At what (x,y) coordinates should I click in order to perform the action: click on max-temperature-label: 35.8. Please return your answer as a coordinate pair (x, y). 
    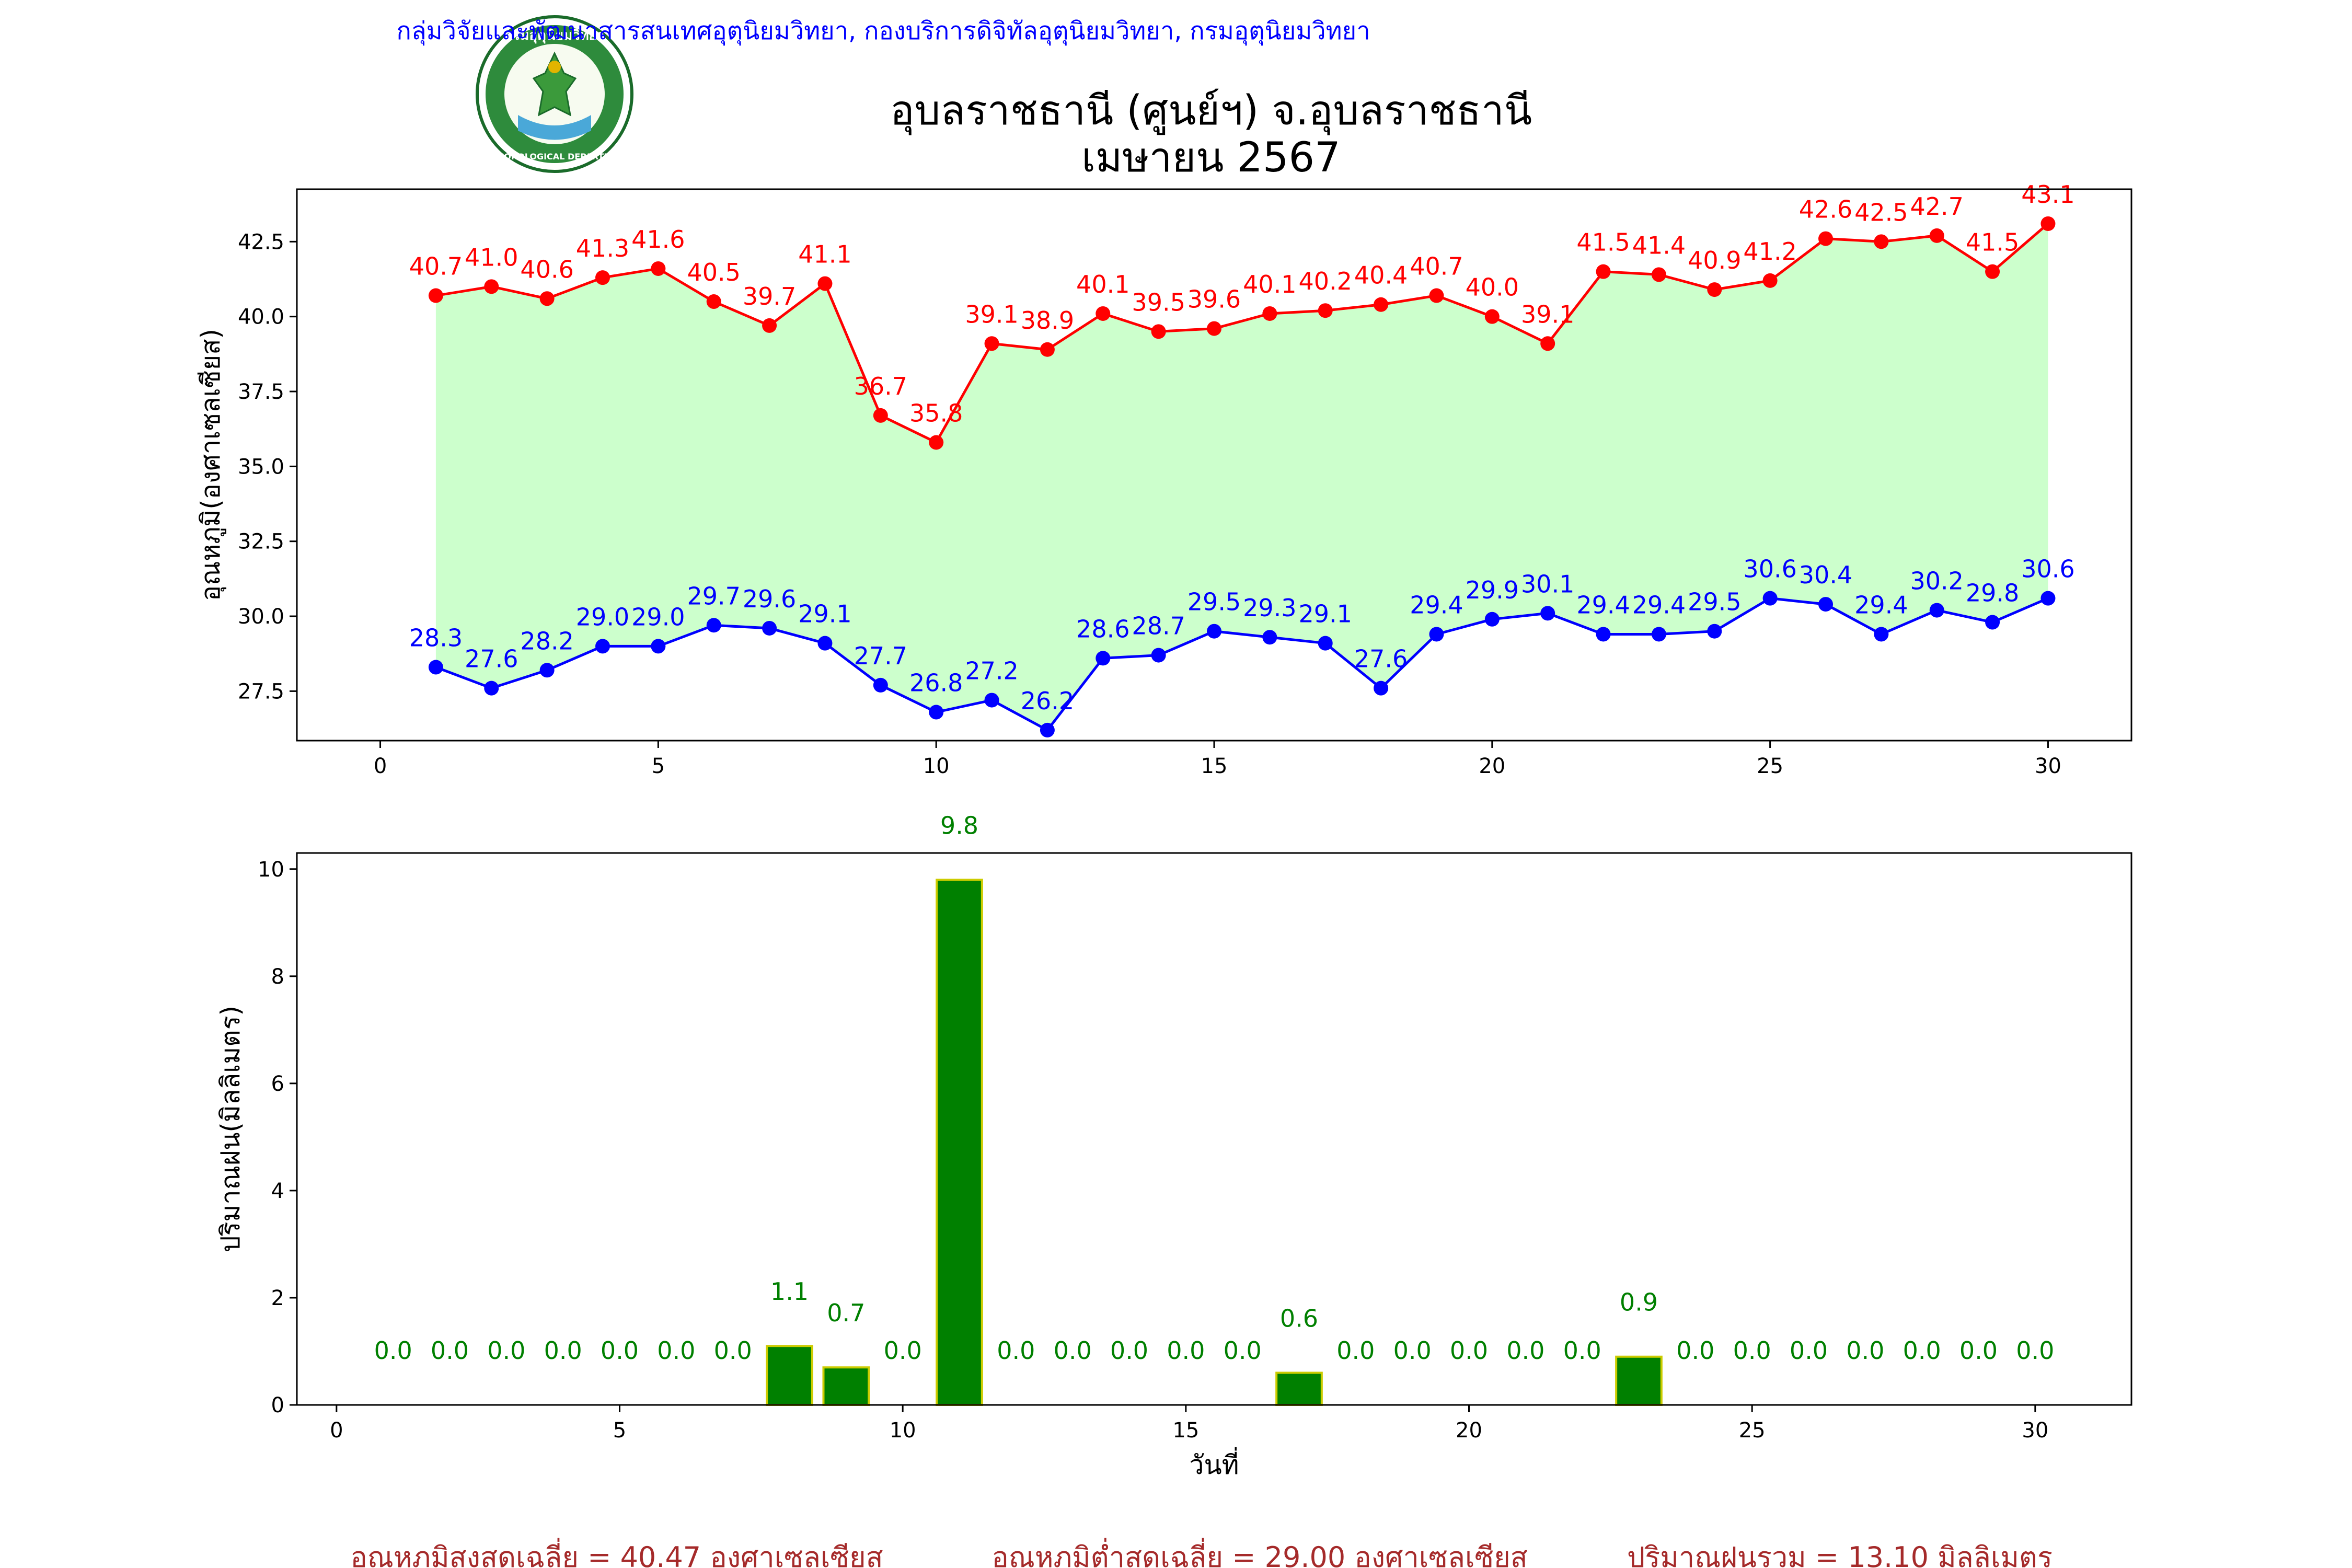
    Looking at the image, I should click on (936, 413).